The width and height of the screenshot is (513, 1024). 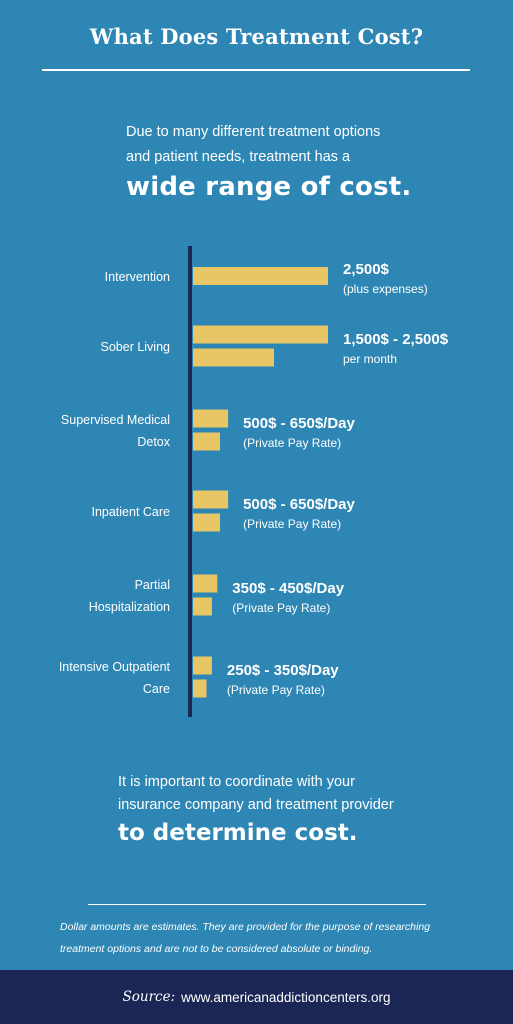 What do you see at coordinates (292, 524) in the screenshot?
I see `value-note-3: (Private Pay Rate)` at bounding box center [292, 524].